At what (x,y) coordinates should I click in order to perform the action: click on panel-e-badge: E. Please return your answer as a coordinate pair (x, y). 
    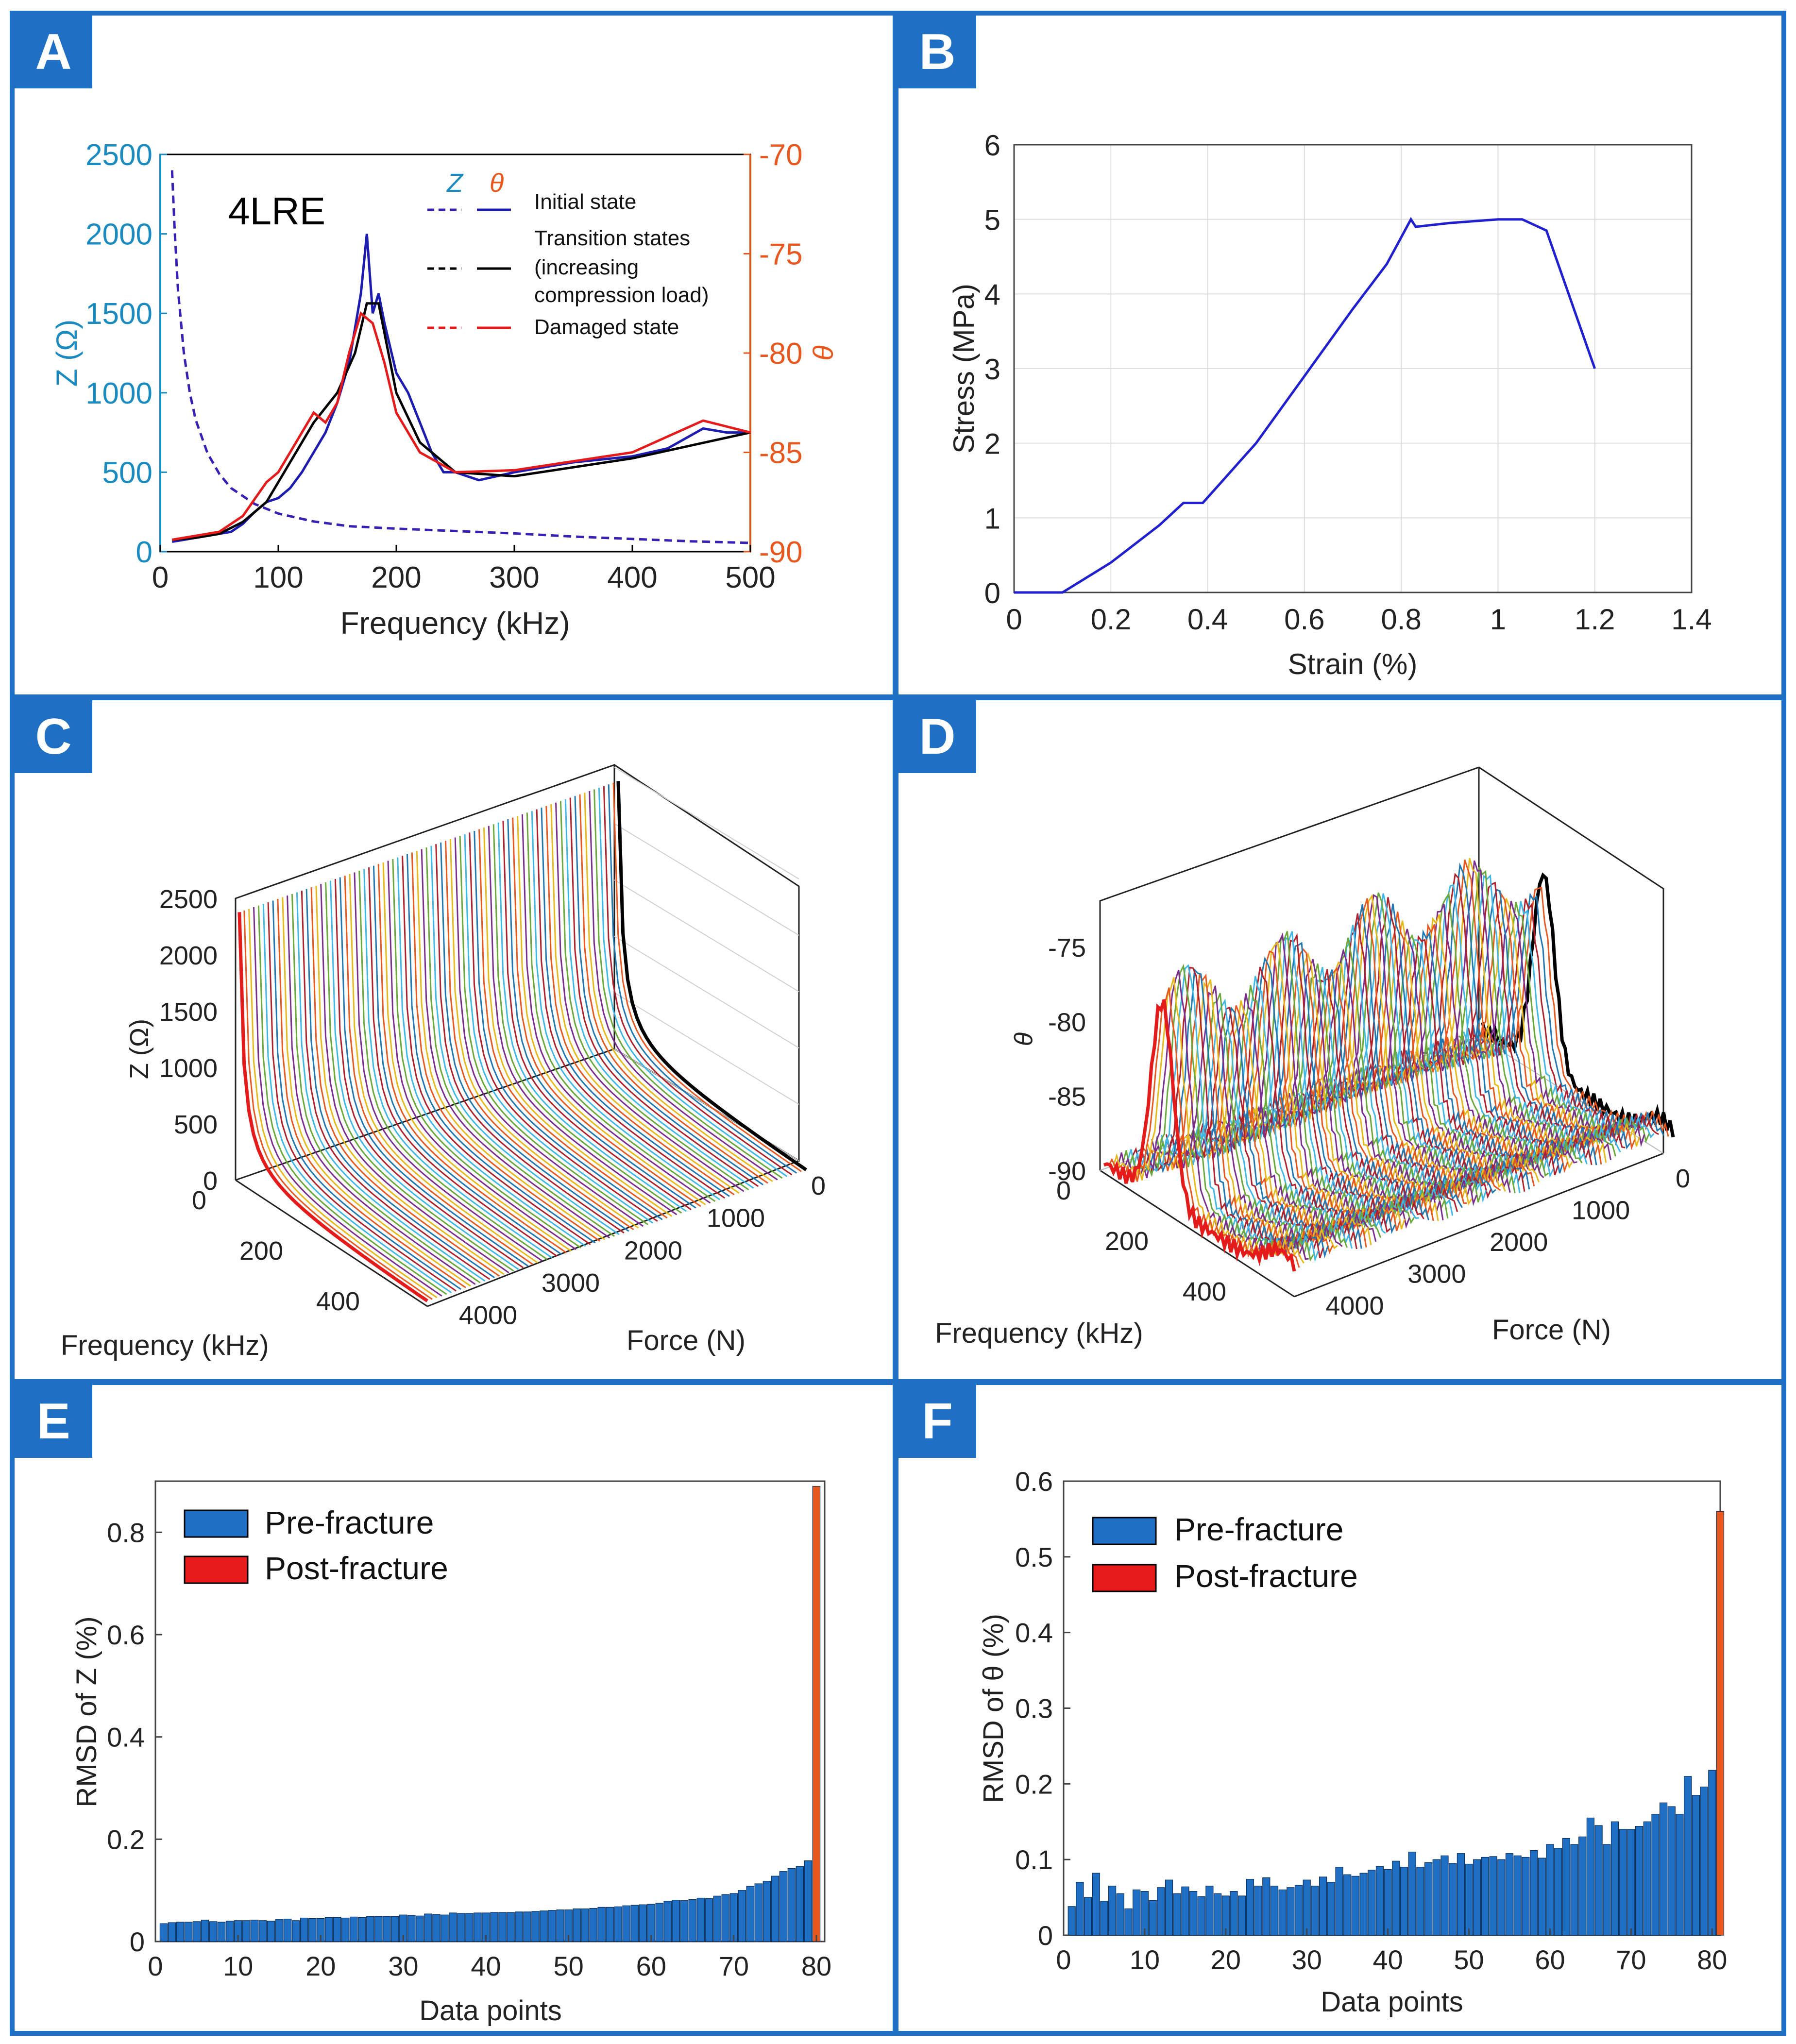
    Looking at the image, I should click on (53, 1421).